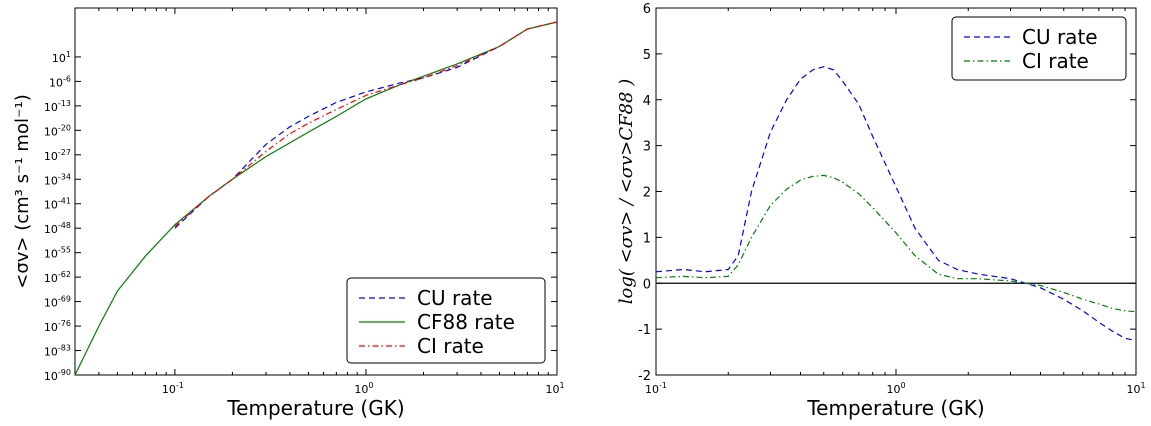 The image size is (1151, 426). I want to click on left-y-tick-label: 10⁻⁷⁶, so click(57, 326).